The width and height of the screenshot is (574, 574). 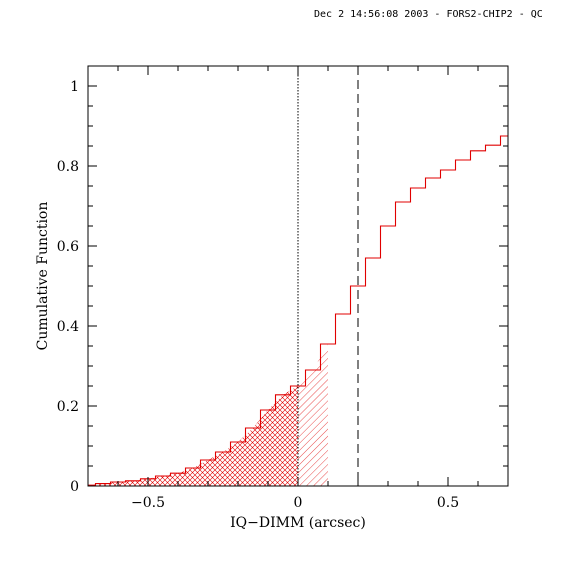 I want to click on header-stamp: Dec 2 14:56:08 2003 - FORS2-CHIP2 - QC, so click(x=428, y=14).